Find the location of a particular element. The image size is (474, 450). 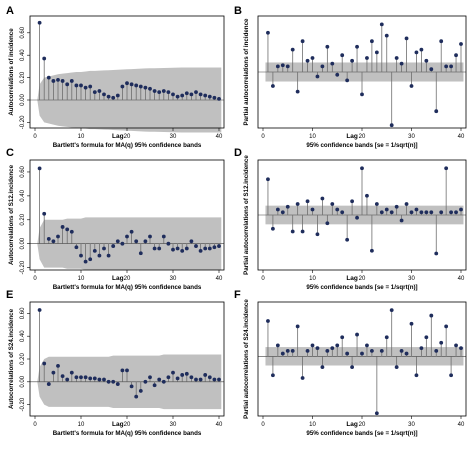

y-tick-label: 0.00 is located at coordinates (23, 381).